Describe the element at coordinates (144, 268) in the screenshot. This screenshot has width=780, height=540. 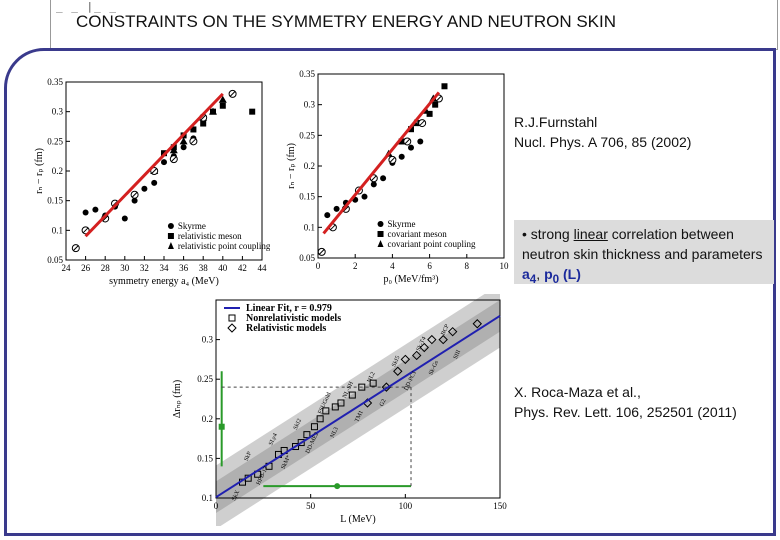
I see `x-tick-label: 32` at that location.